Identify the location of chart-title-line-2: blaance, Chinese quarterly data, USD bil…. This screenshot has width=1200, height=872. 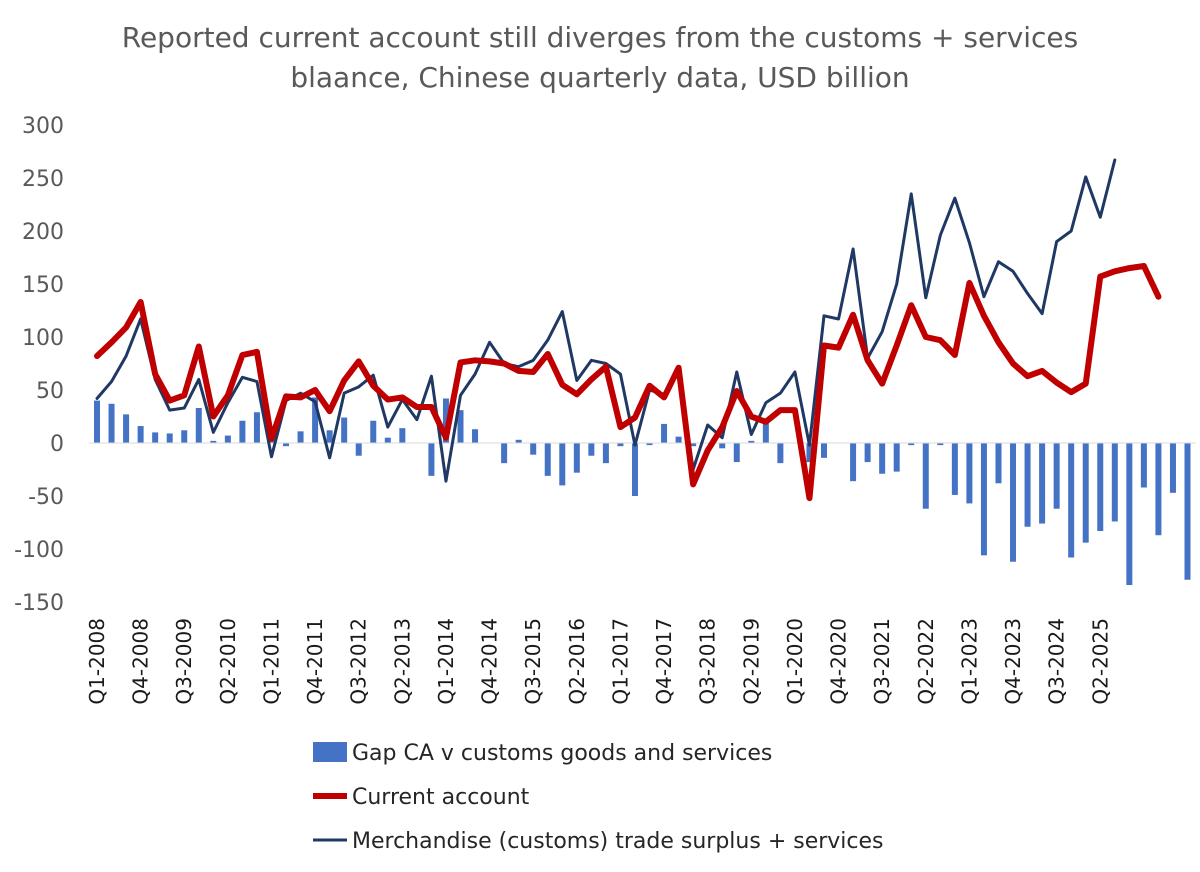
(599, 77).